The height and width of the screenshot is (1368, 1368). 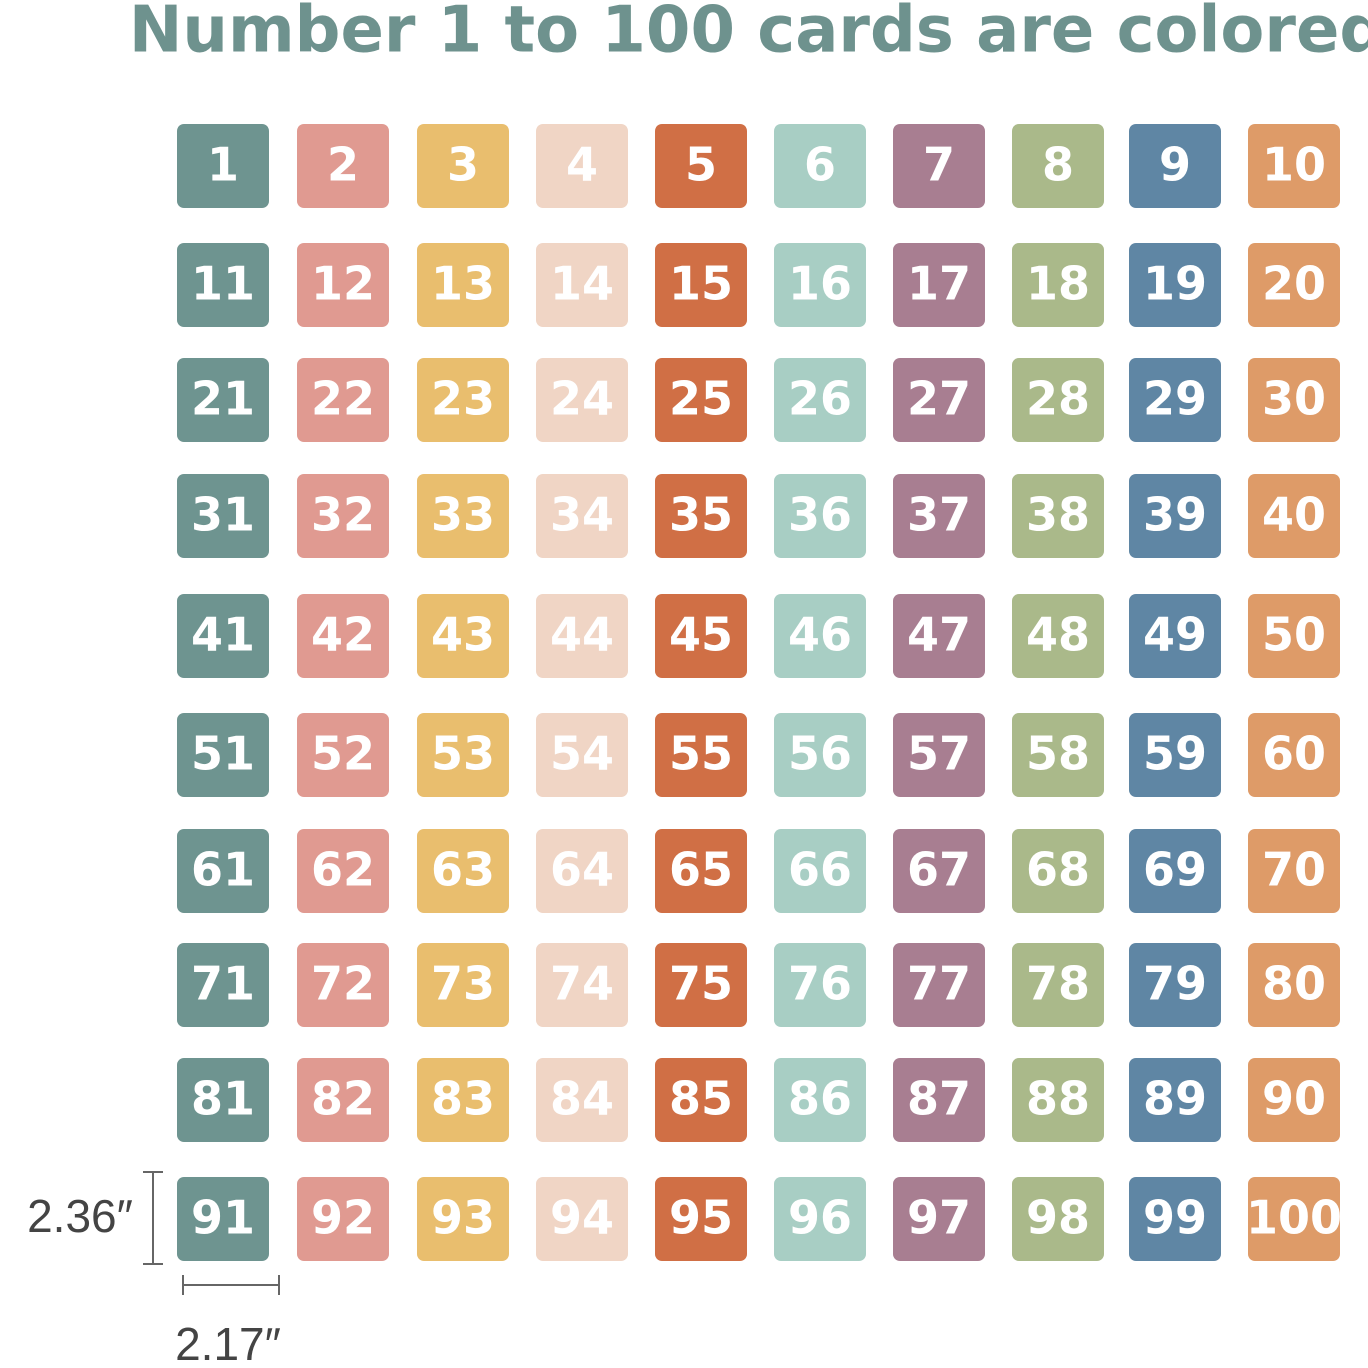 I want to click on card-number: 93, so click(x=463, y=1218).